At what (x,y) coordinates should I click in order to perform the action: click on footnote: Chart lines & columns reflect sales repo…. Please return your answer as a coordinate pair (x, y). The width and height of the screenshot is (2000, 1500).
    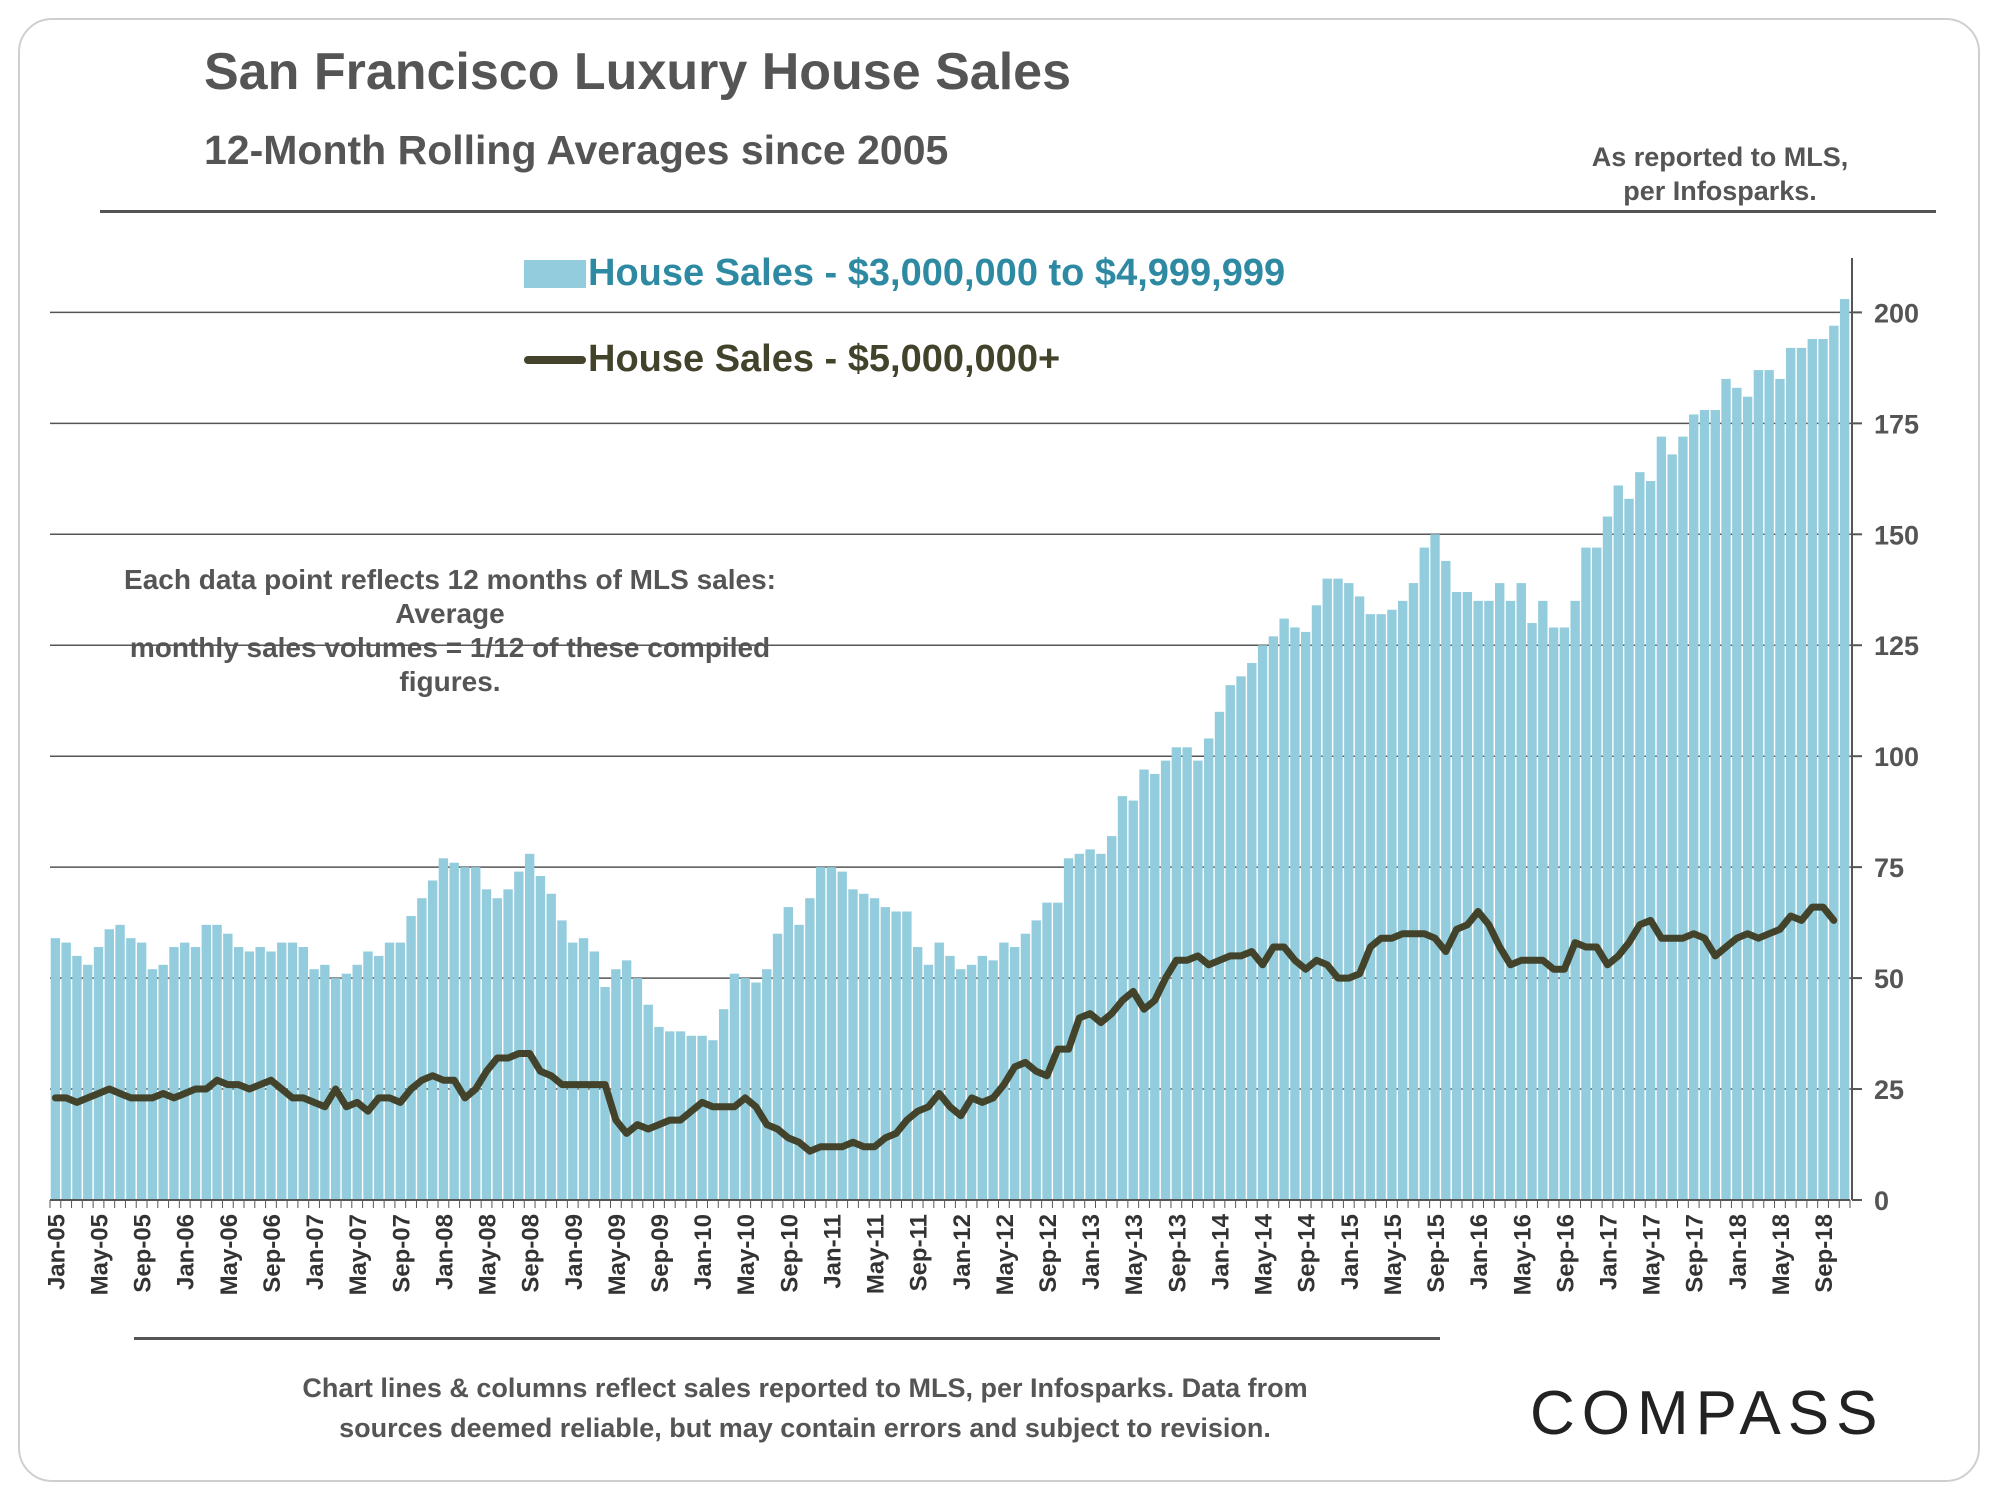
    Looking at the image, I should click on (805, 1408).